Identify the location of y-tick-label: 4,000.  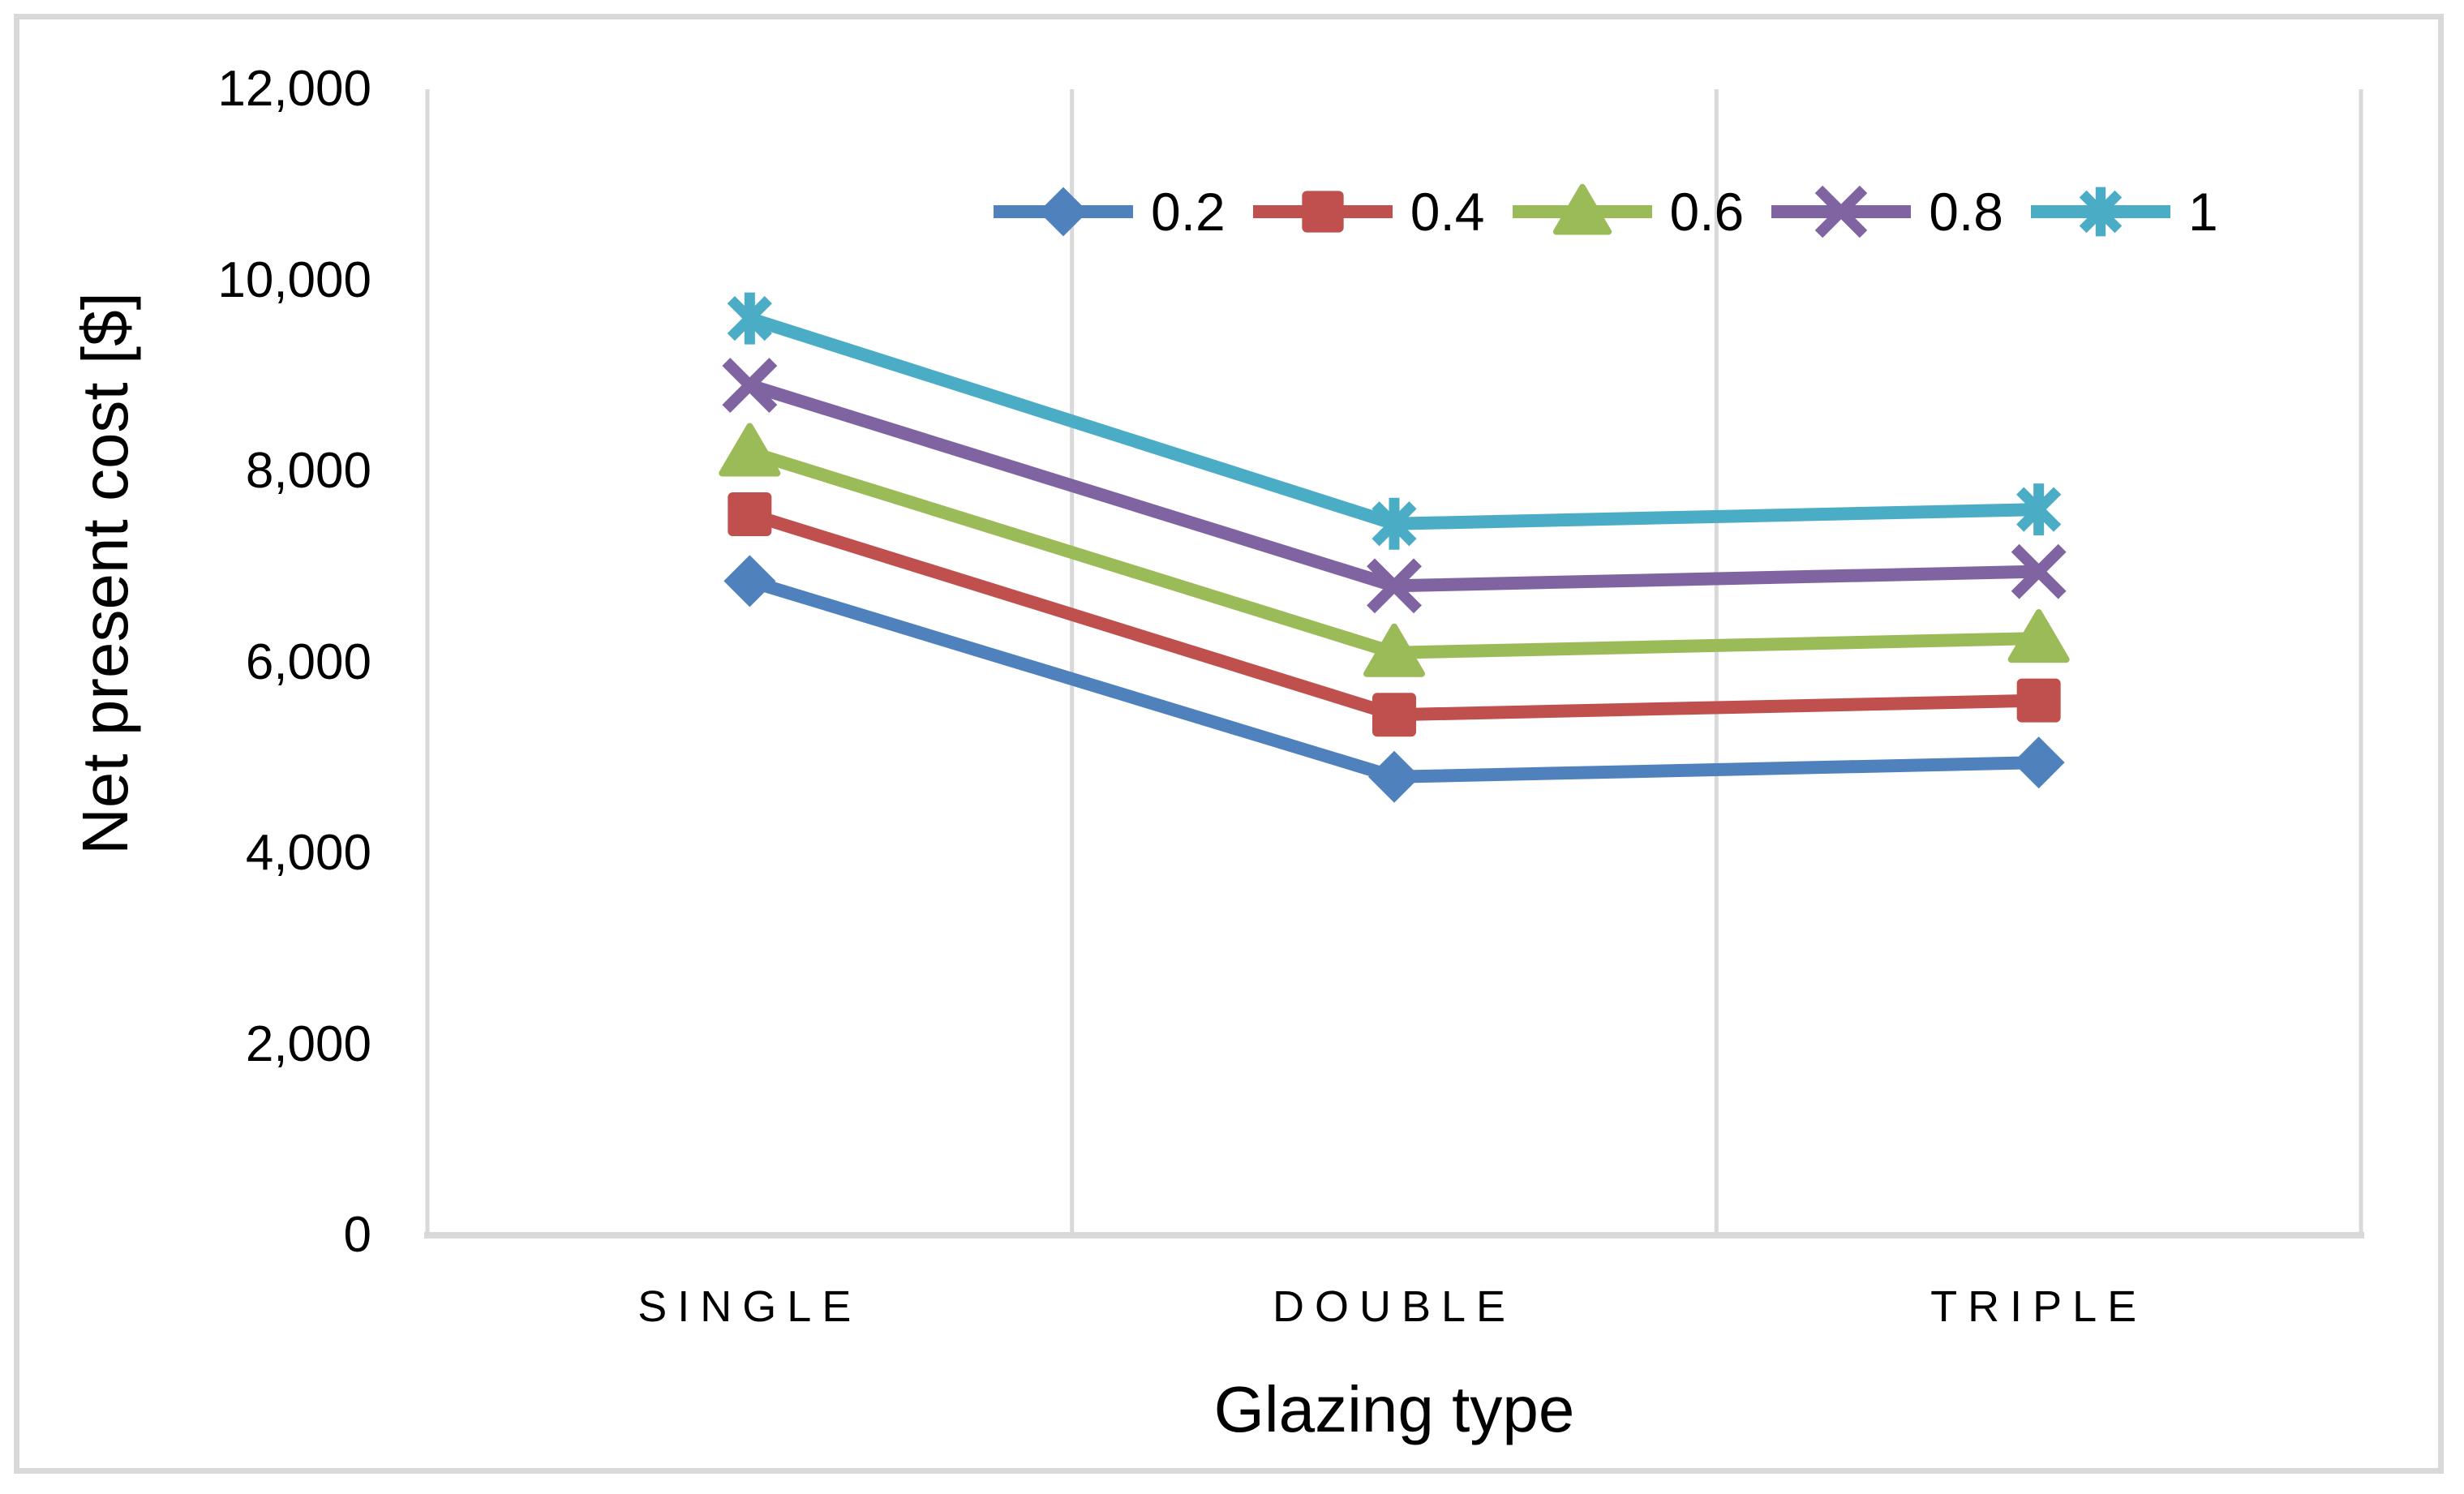
(308, 853).